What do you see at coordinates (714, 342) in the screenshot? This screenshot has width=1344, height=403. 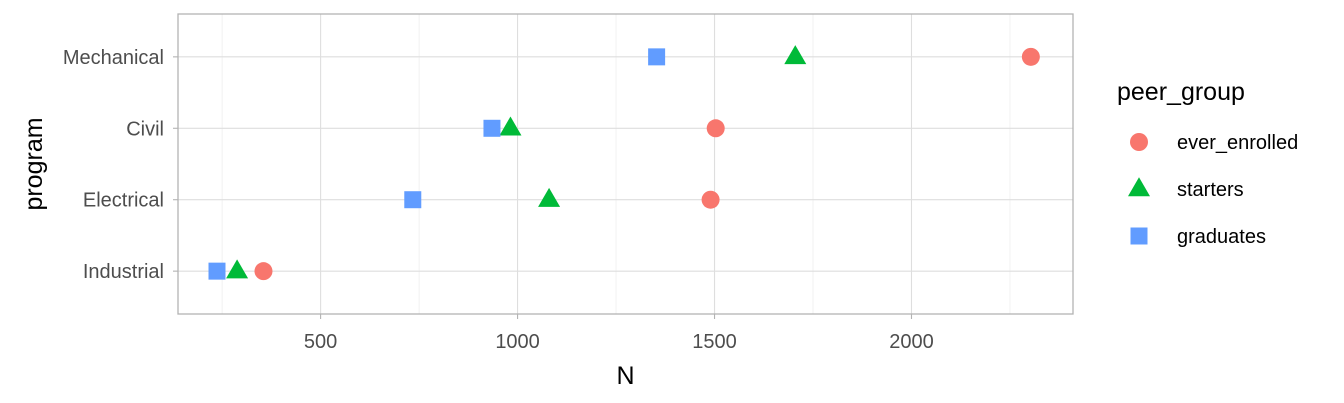 I see `x-tick-label: 1500` at bounding box center [714, 342].